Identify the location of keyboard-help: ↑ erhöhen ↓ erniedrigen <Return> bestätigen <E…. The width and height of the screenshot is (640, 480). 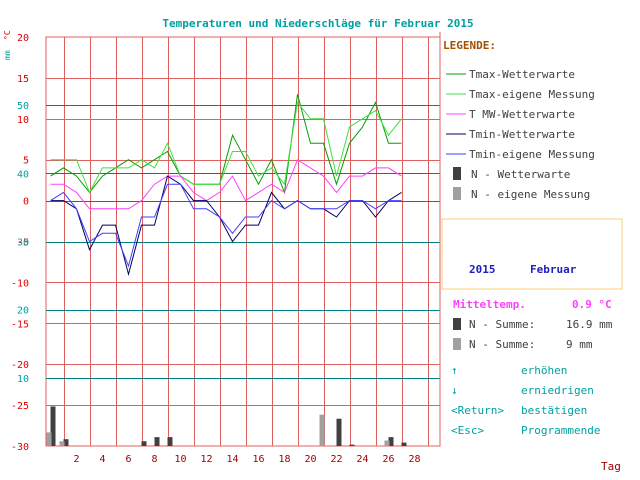
(525, 400).